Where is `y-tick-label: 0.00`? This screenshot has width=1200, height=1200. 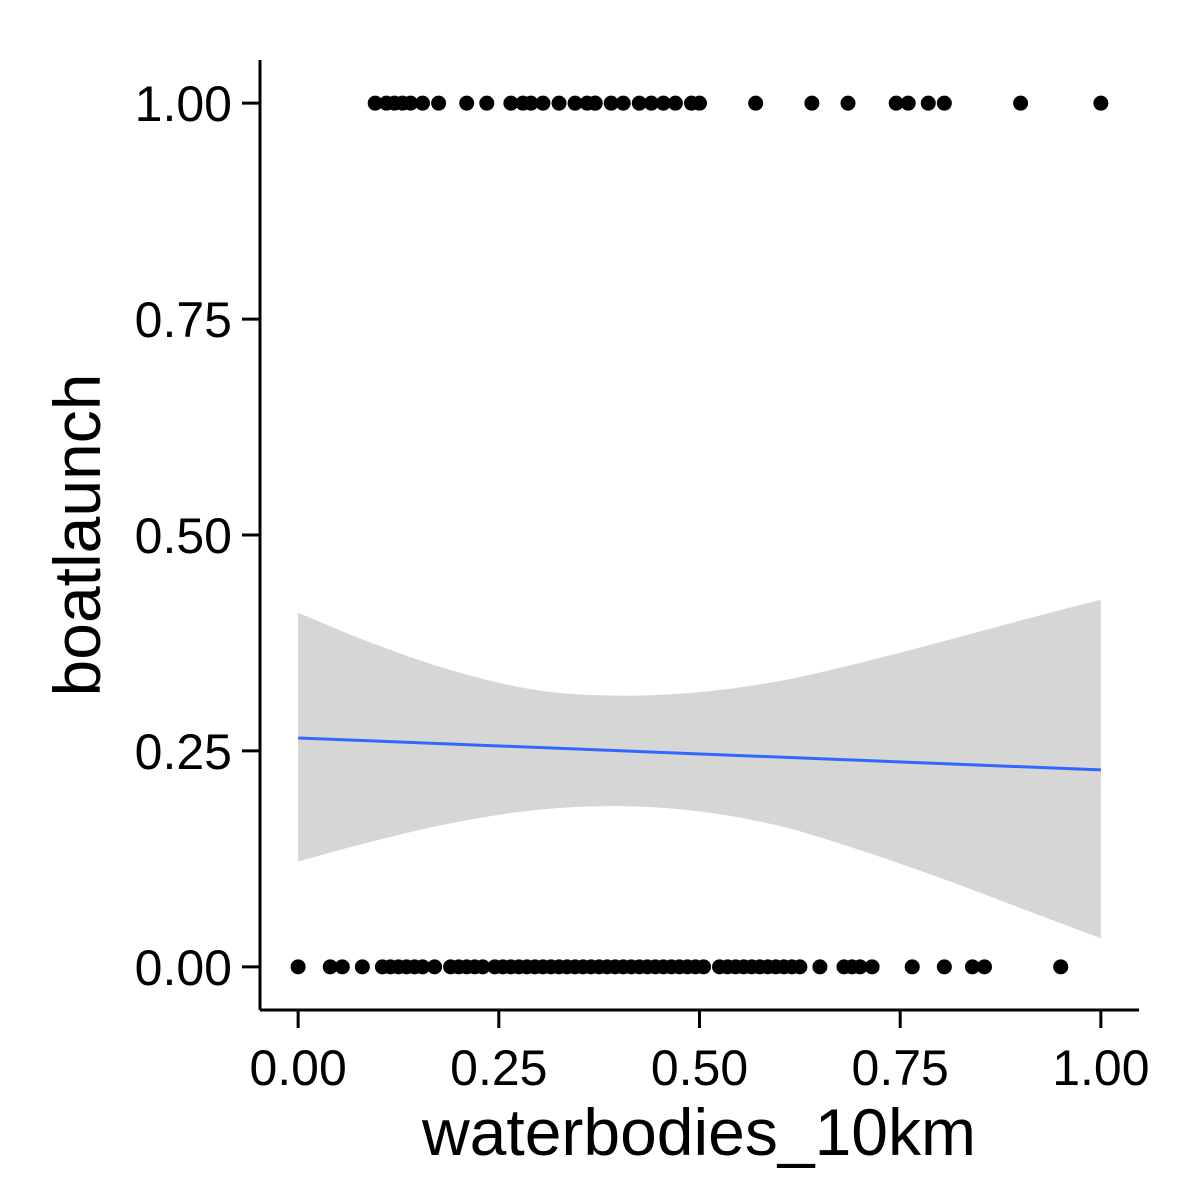
y-tick-label: 0.00 is located at coordinates (183, 968).